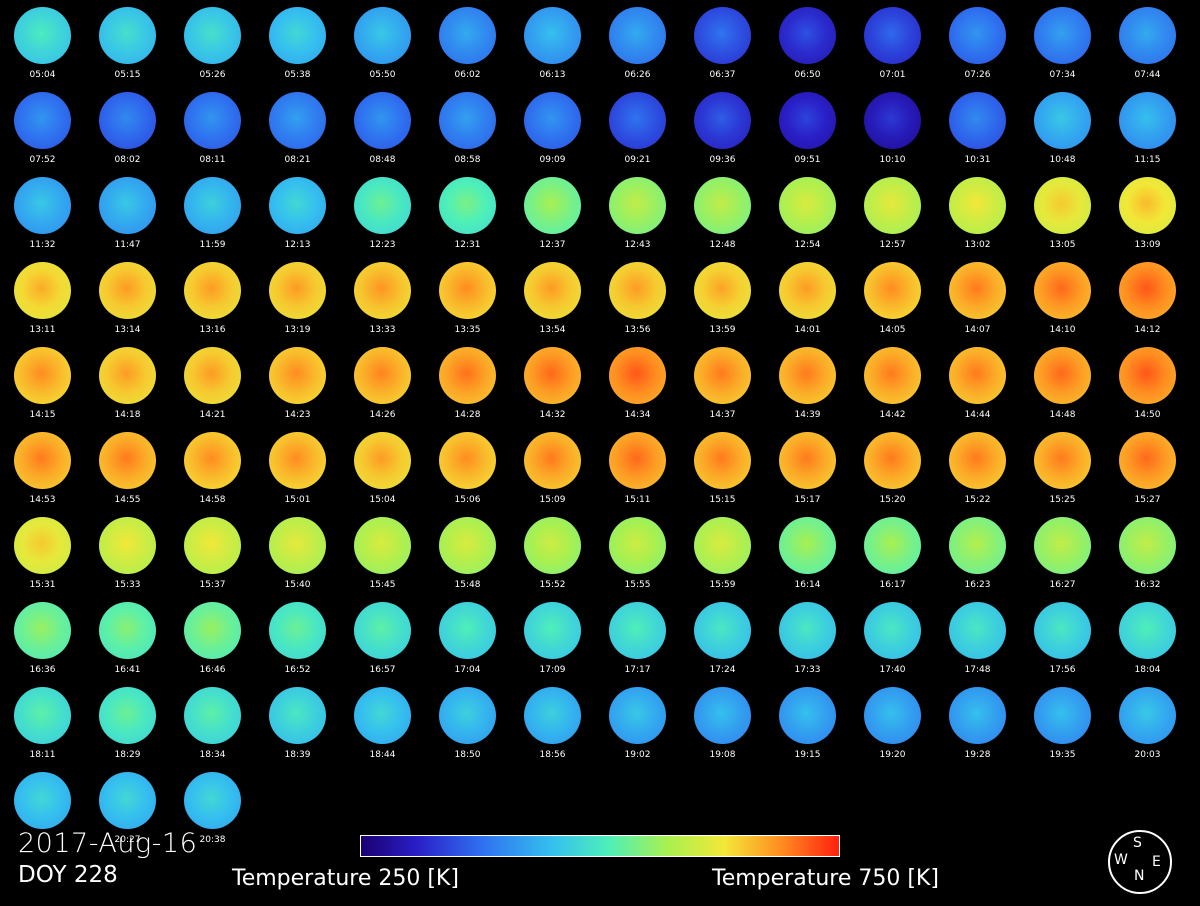 The height and width of the screenshot is (906, 1200). What do you see at coordinates (212, 415) in the screenshot?
I see `panel-time-label: 14:21` at bounding box center [212, 415].